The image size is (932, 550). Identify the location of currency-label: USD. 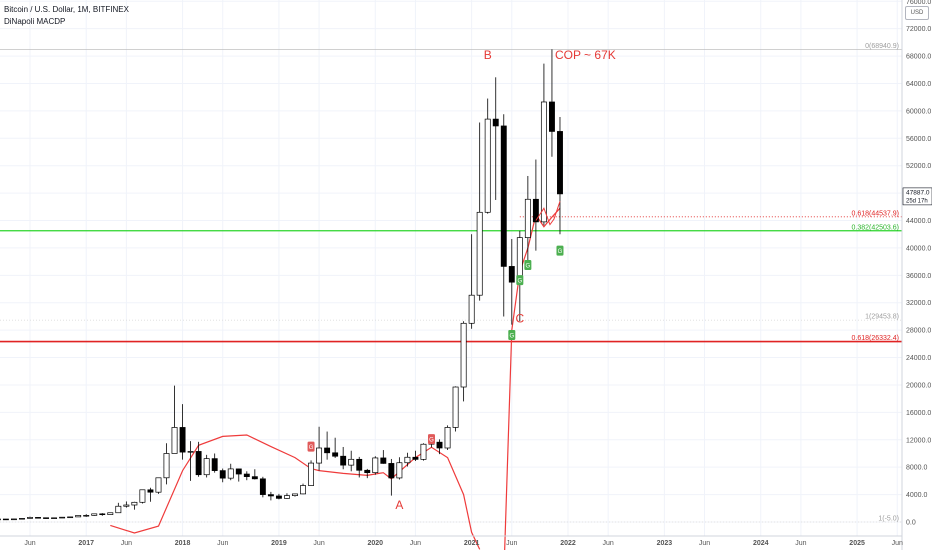
(917, 13).